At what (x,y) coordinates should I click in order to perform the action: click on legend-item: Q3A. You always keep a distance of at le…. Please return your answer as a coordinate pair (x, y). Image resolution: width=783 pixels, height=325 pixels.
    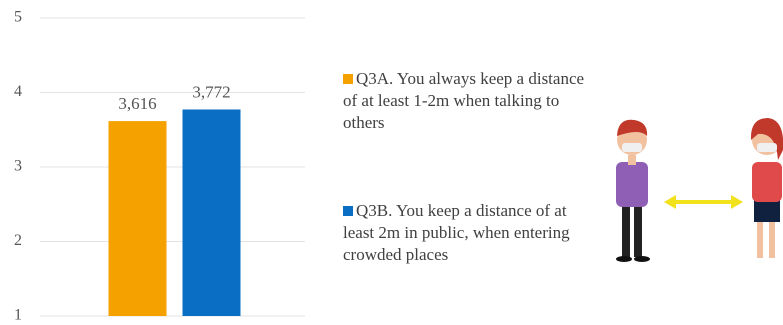
    Looking at the image, I should click on (468, 101).